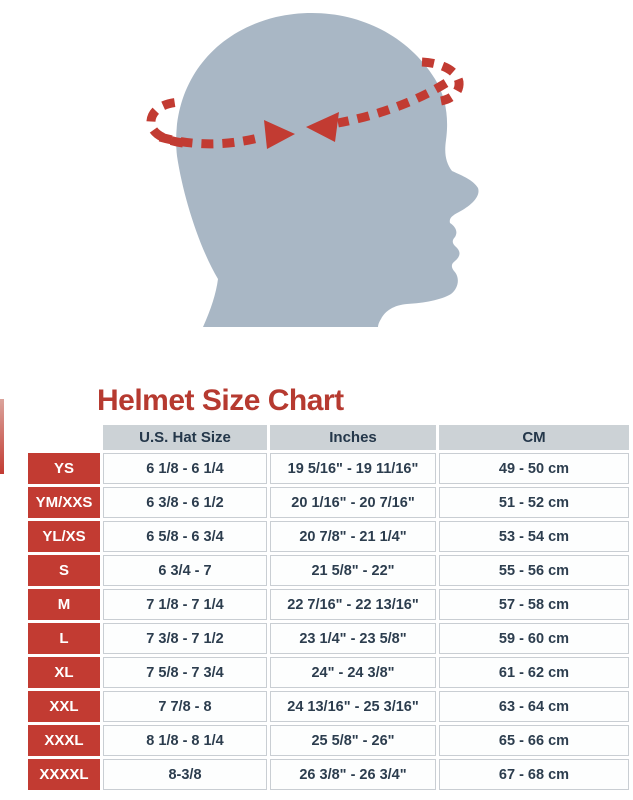 The width and height of the screenshot is (633, 800). I want to click on table-cell: 23 1/4" - 23 5/8", so click(353, 638).